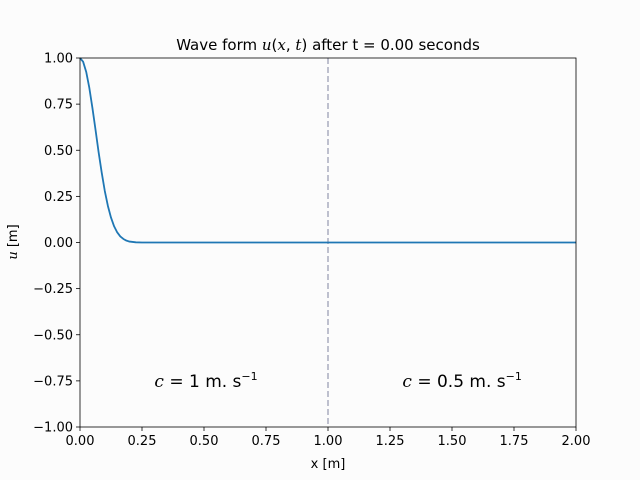 The height and width of the screenshot is (480, 640). I want to click on x-tick-label: 0.25, so click(142, 441).